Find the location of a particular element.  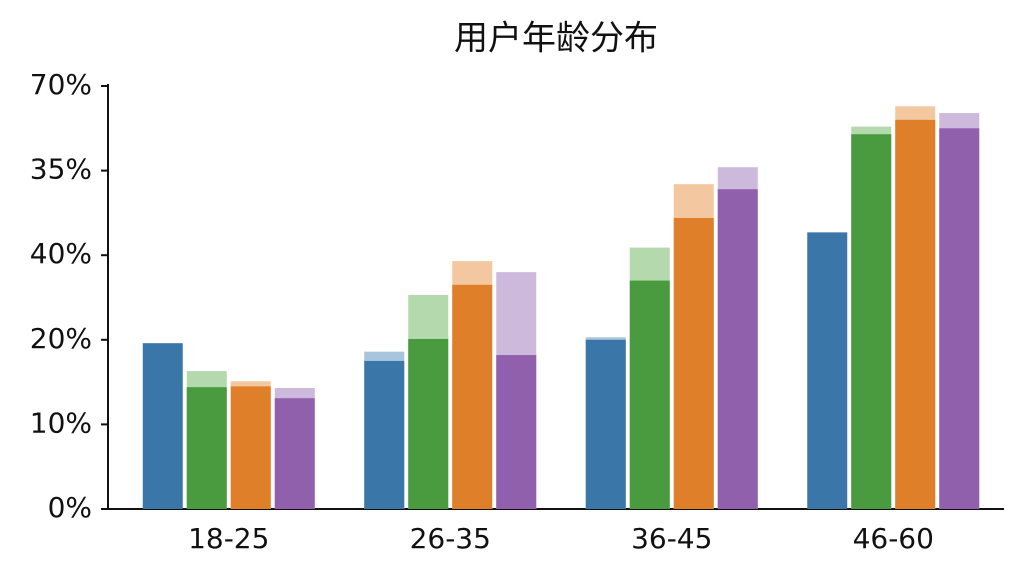

y-tick-label: 0% is located at coordinates (70, 507).